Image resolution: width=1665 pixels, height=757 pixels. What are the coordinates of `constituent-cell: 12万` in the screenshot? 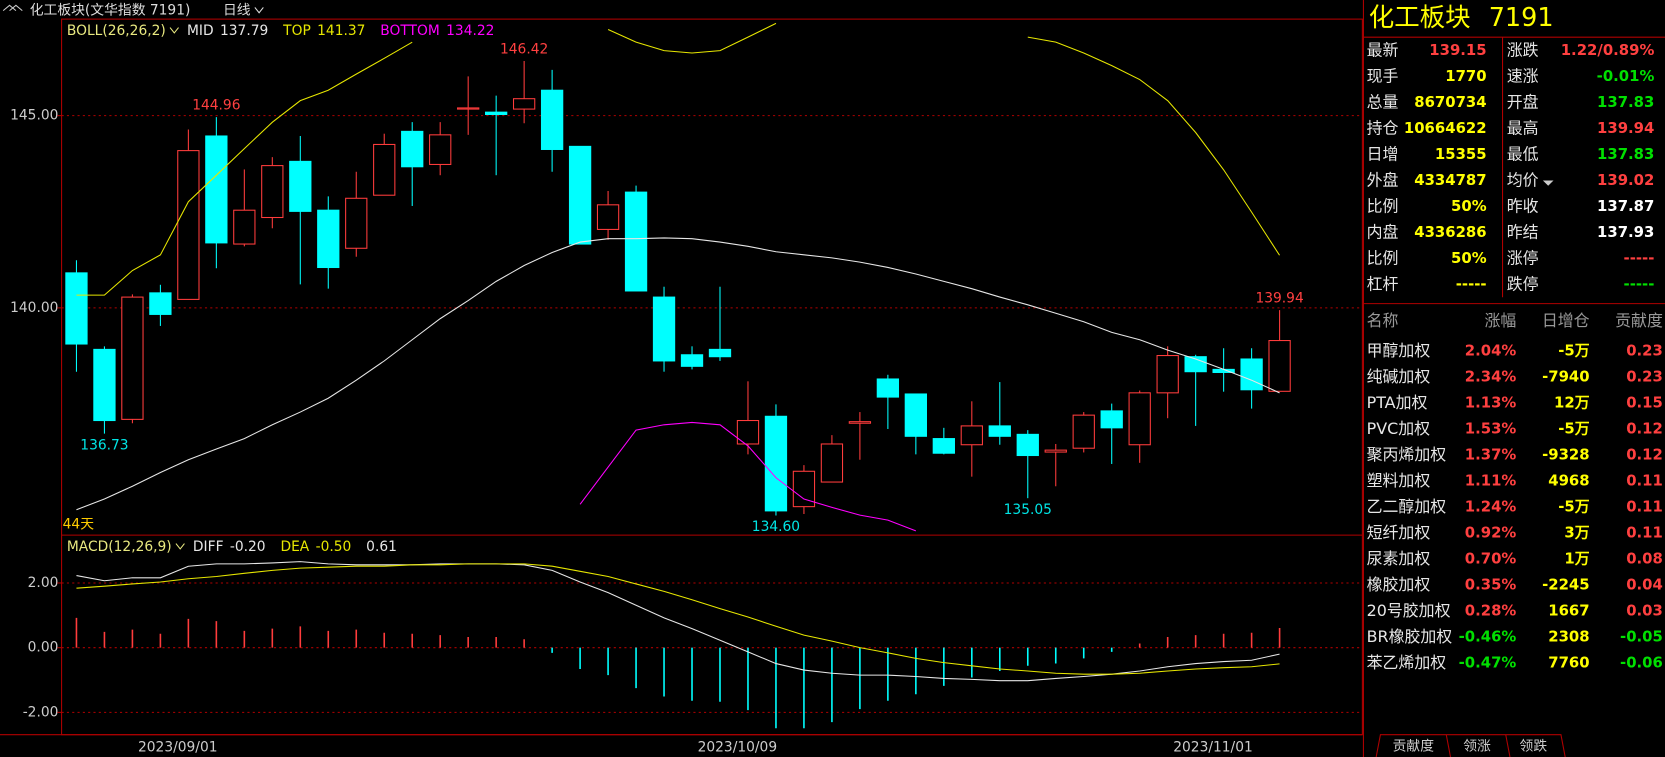 It's located at (1572, 402).